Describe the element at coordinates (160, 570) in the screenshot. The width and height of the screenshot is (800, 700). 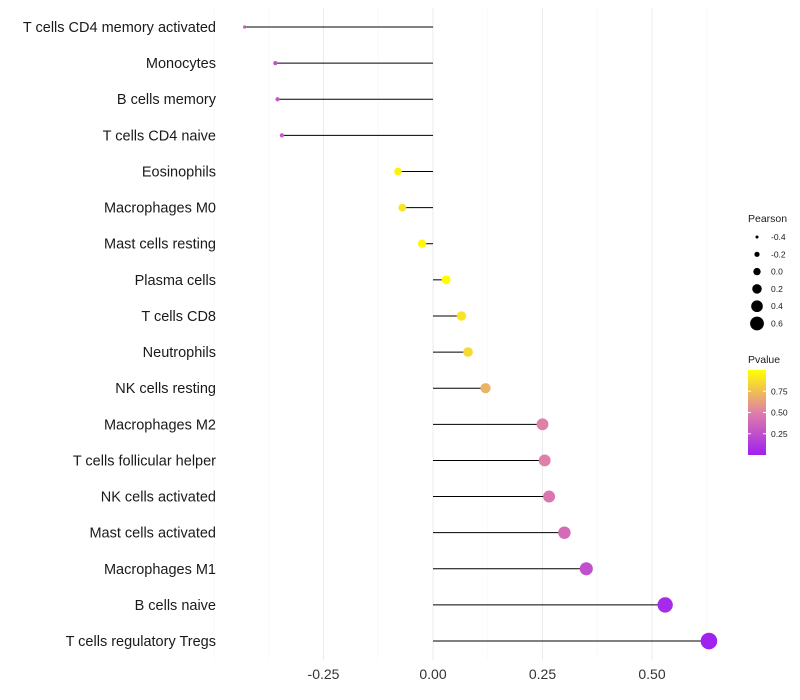
I see `category-label: Macrophages M1` at that location.